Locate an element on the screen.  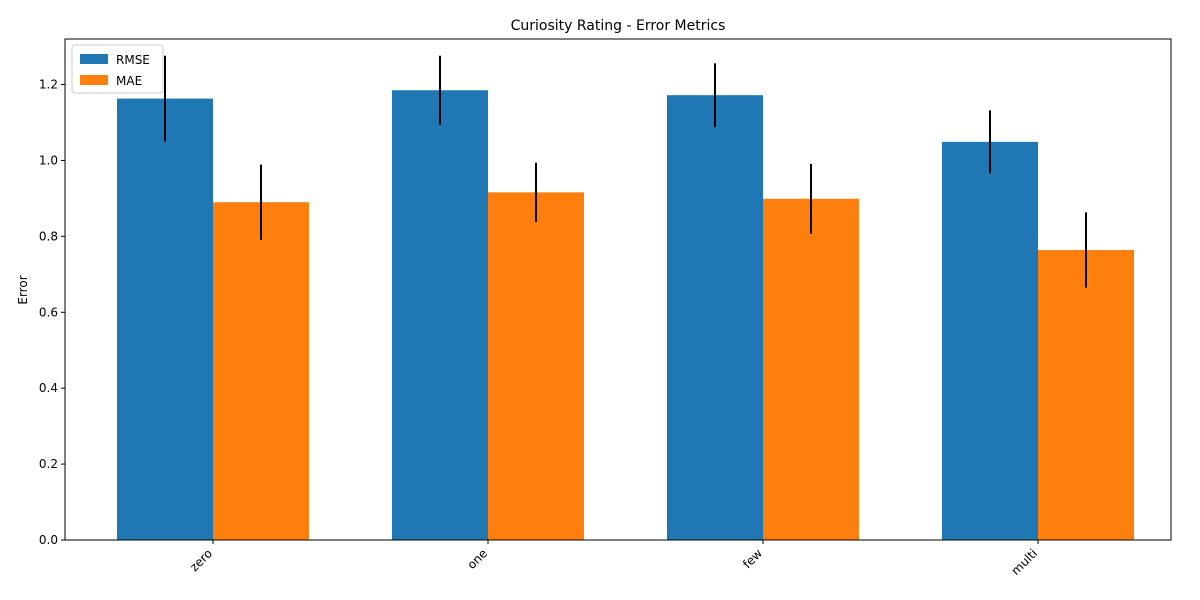
legend: RMSE MAE is located at coordinates (117, 69).